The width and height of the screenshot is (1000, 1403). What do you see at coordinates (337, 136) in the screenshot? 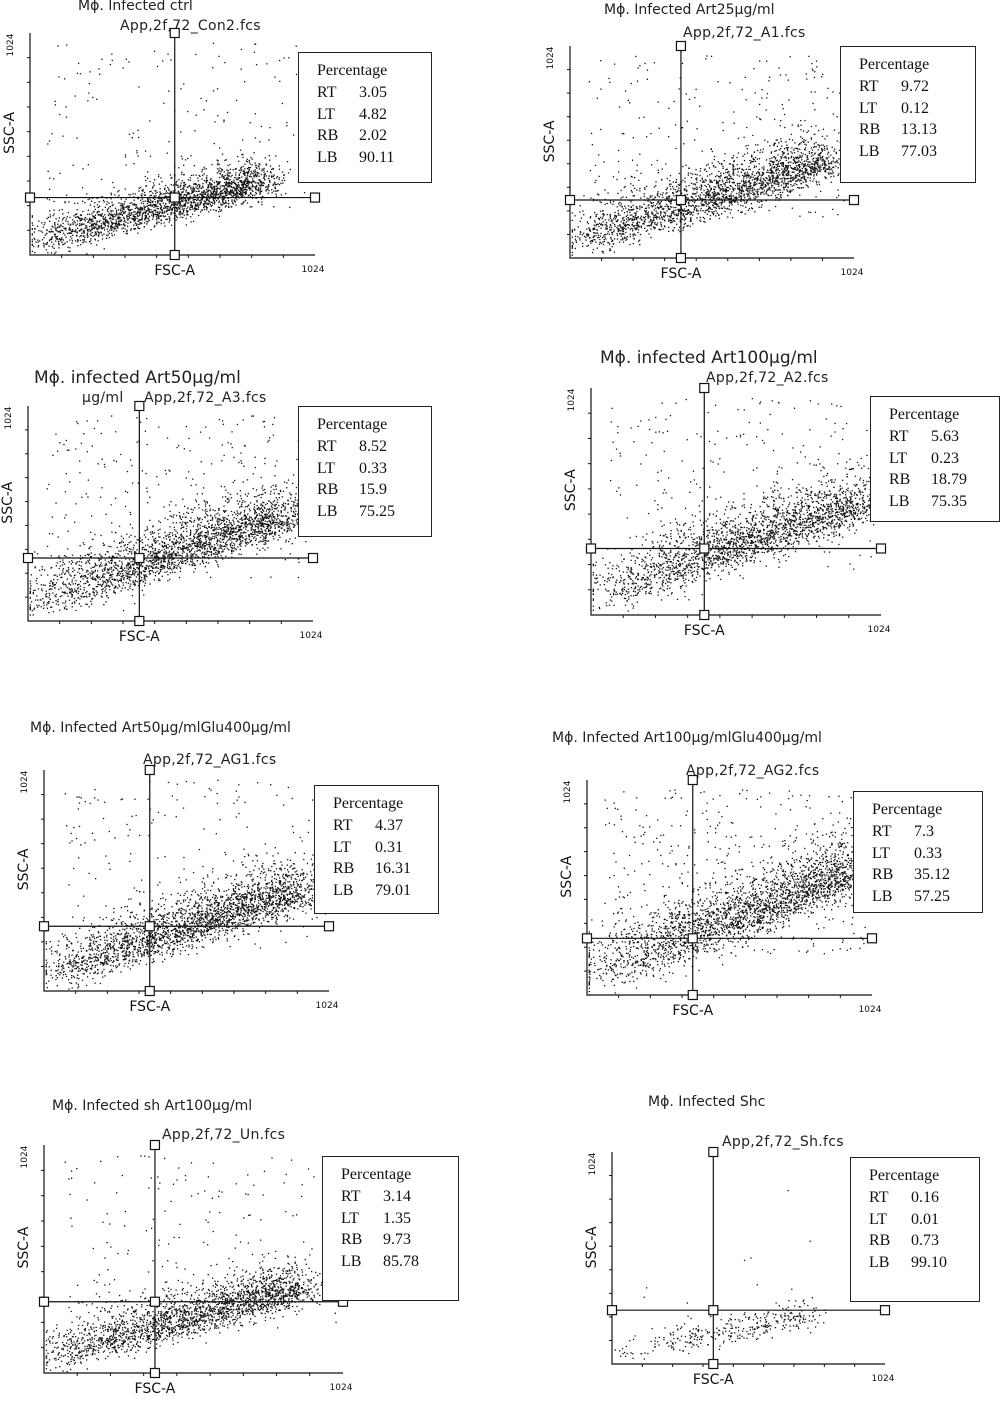
I see `quadrant-label: RB` at bounding box center [337, 136].